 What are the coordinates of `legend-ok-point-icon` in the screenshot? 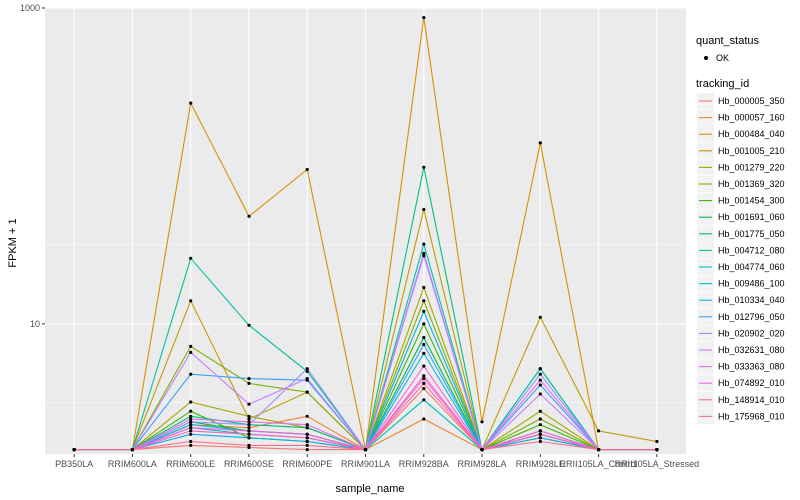 It's located at (706, 58).